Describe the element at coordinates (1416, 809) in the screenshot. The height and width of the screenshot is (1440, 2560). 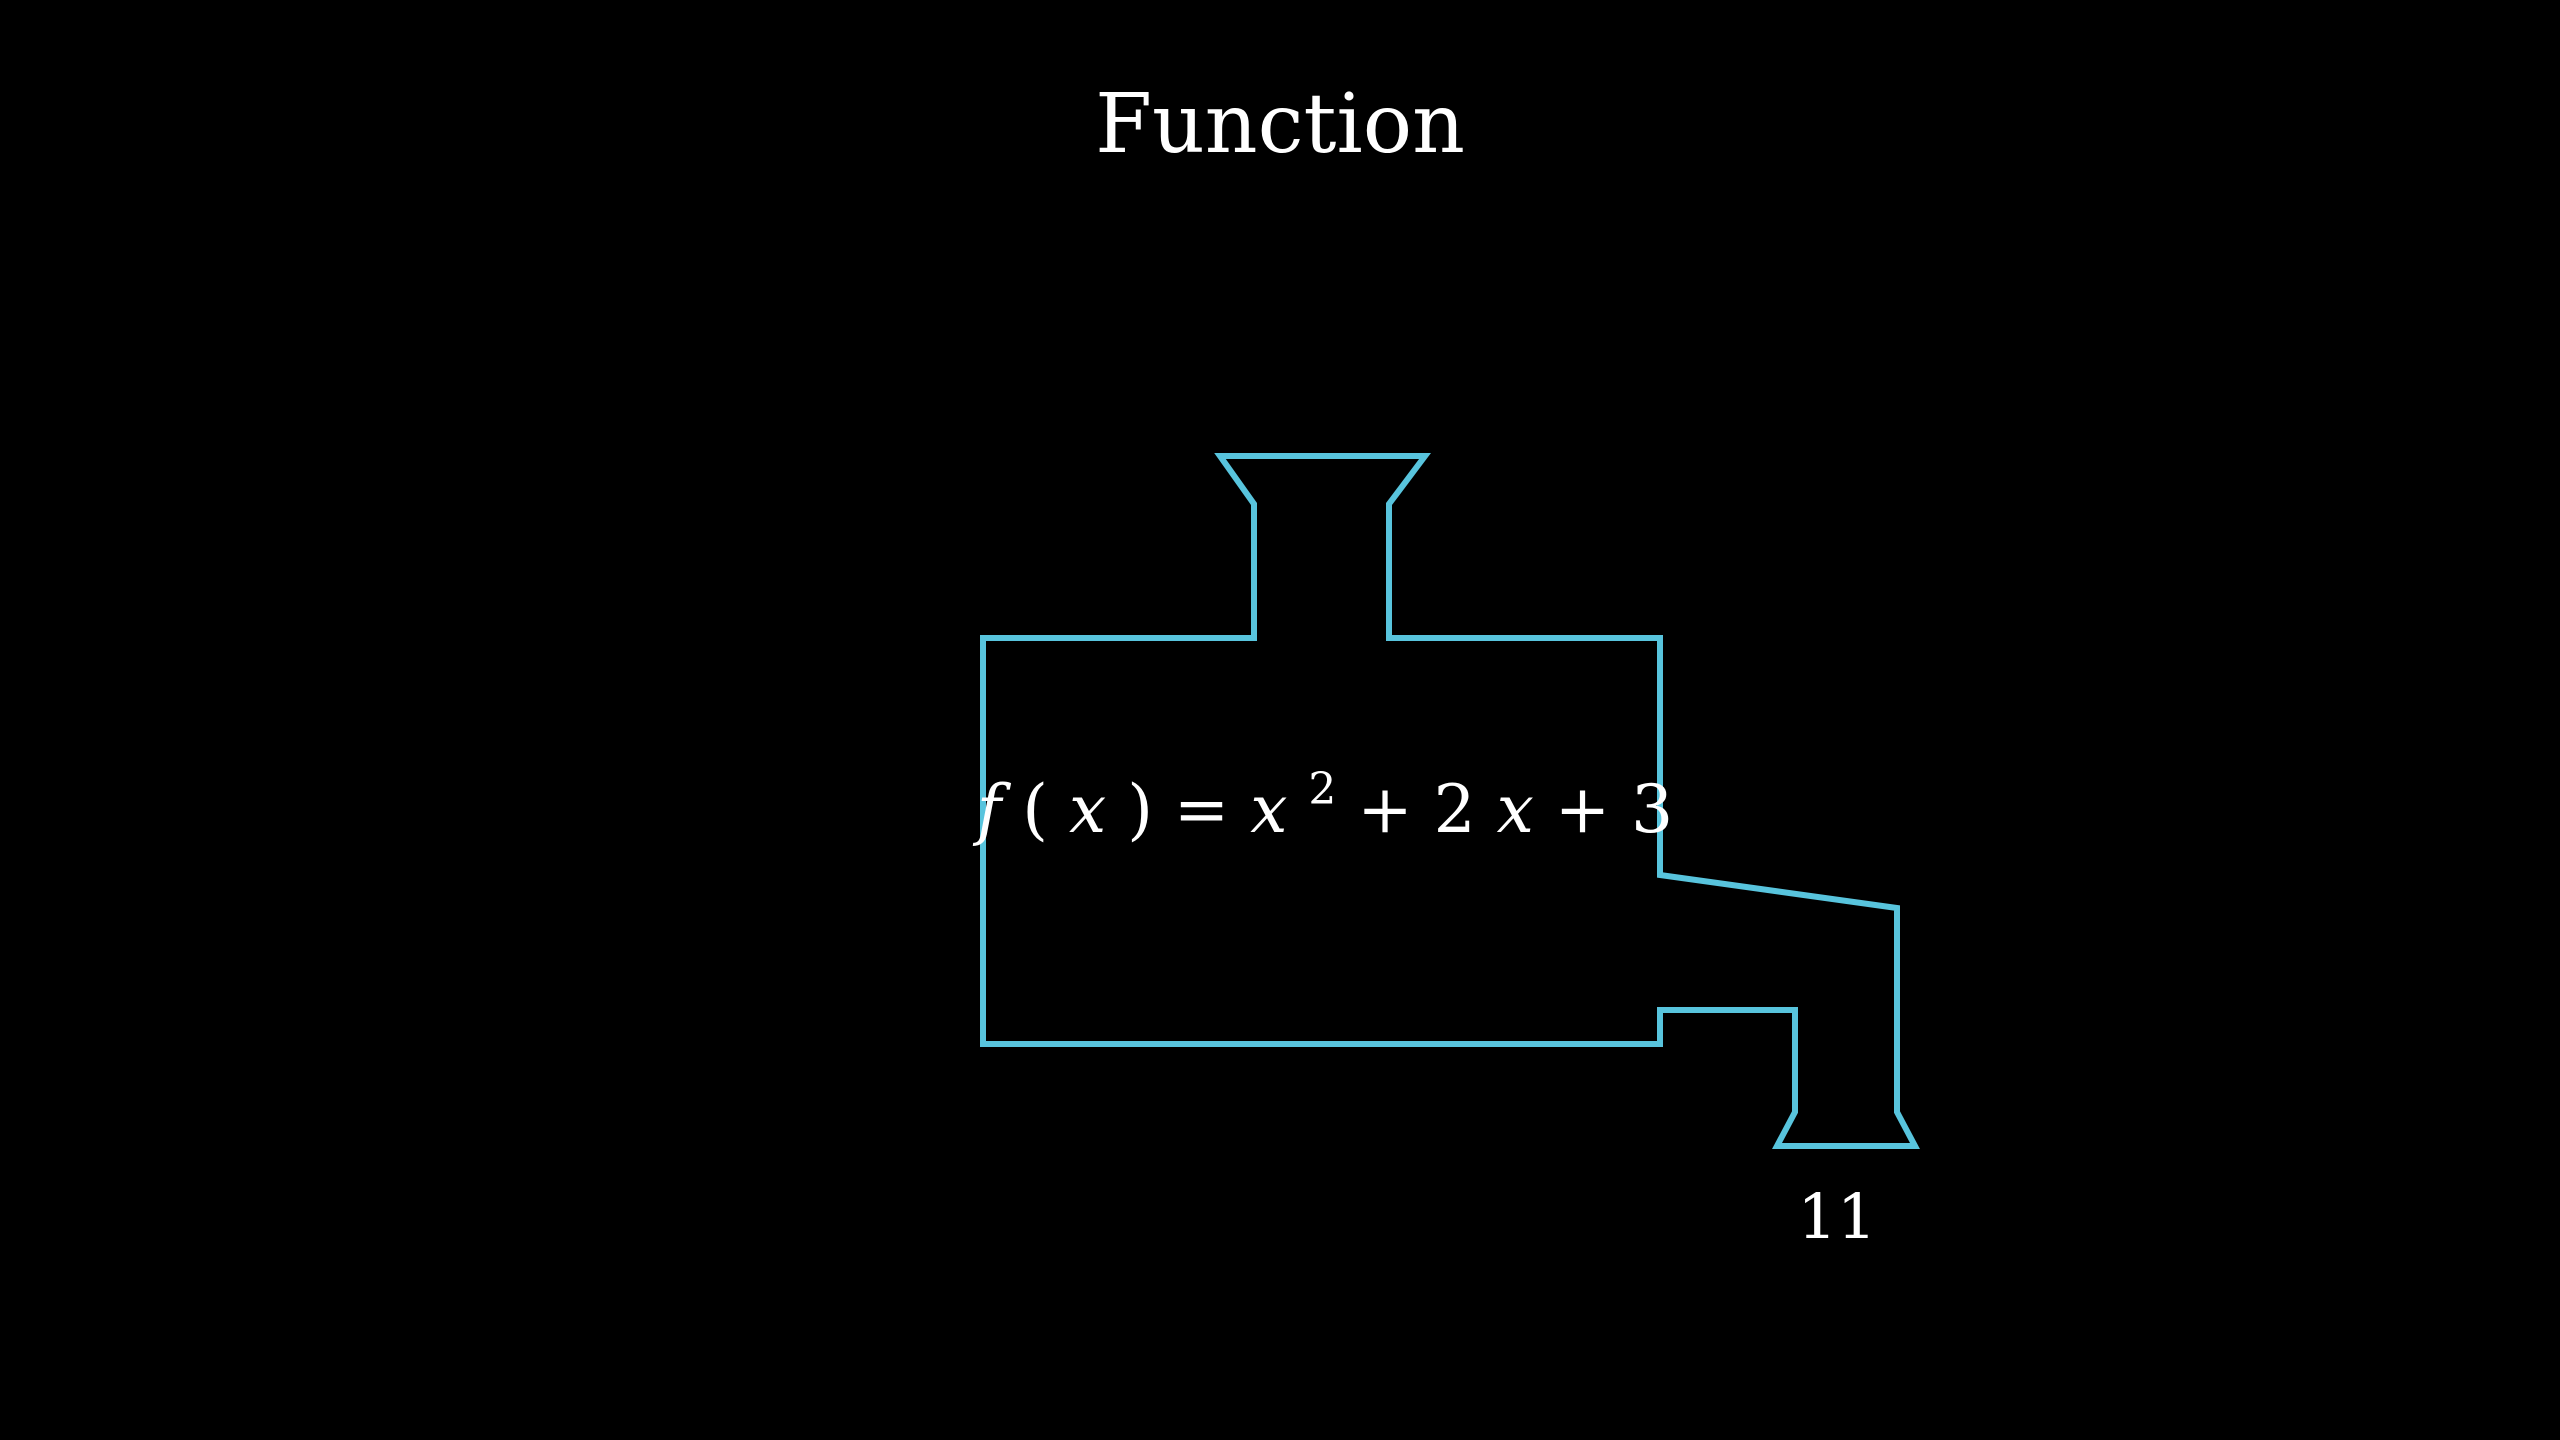
I see `formula-plus-two: + 2` at that location.